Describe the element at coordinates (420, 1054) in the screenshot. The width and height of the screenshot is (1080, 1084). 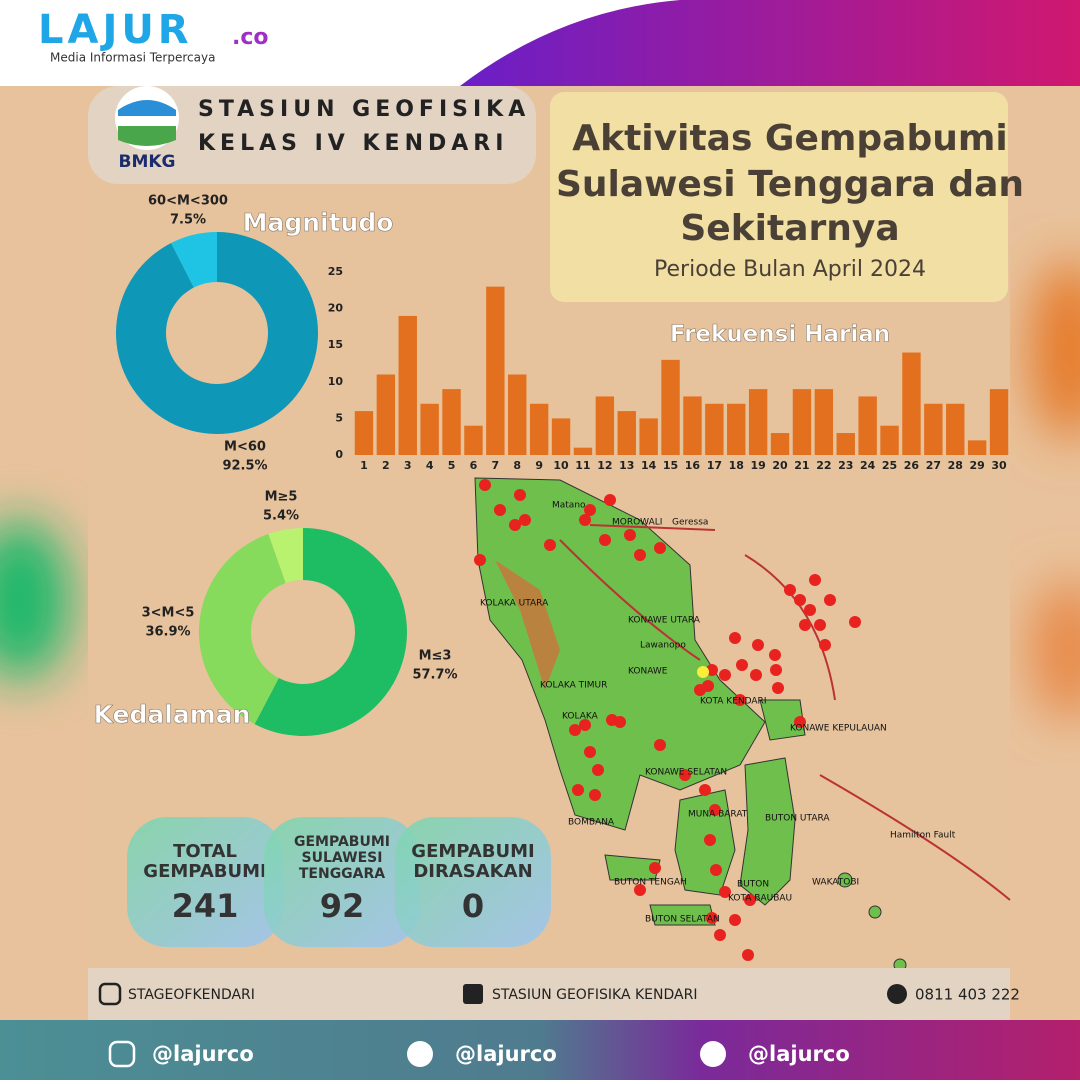
I see `twitter-icon` at that location.